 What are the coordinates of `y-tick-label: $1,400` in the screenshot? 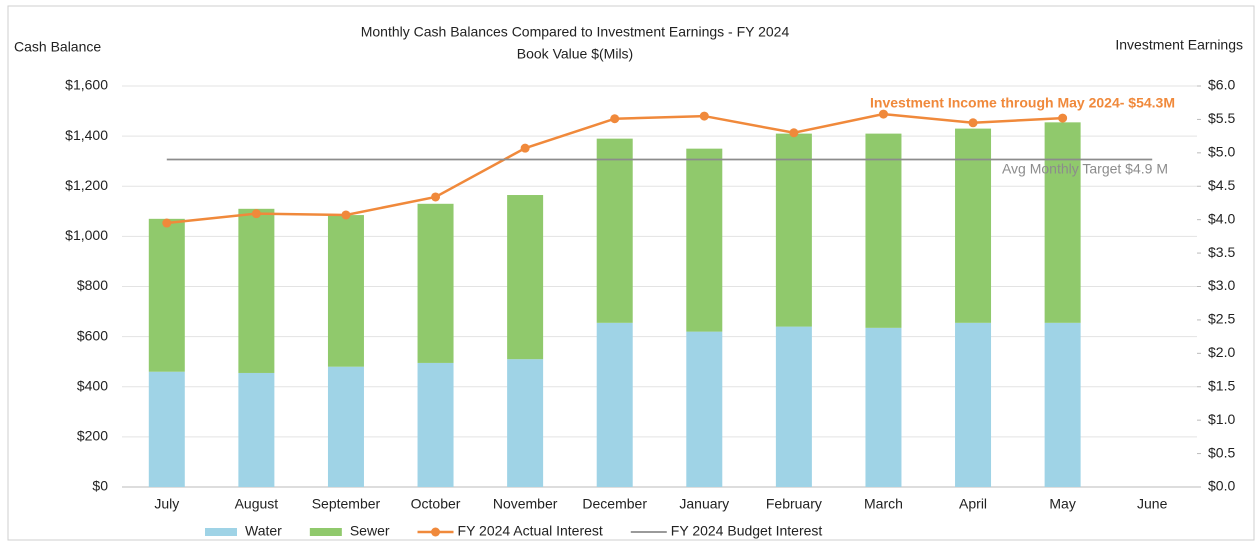 It's located at (86, 135).